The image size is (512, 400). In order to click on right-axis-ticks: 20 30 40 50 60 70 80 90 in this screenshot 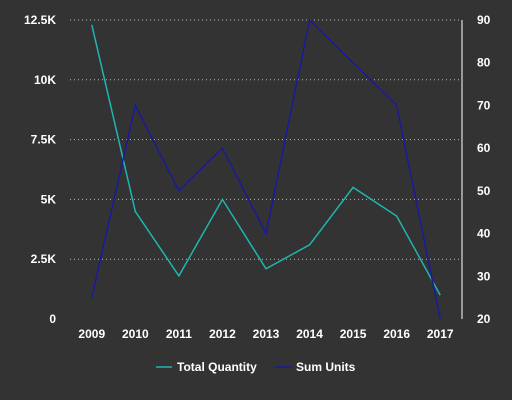, I will do `click(484, 169)`.